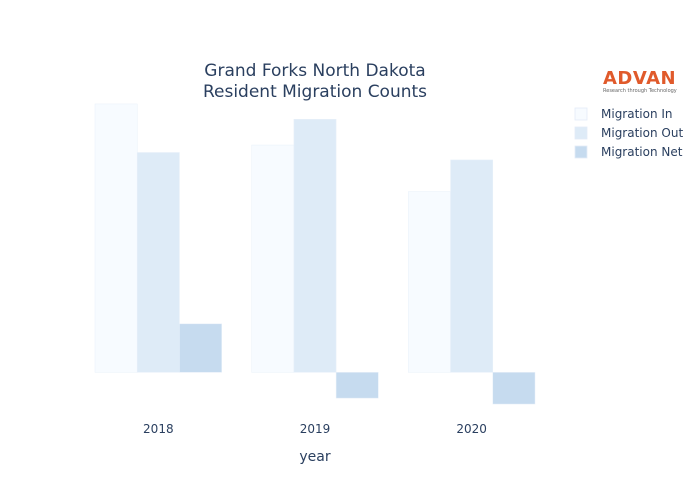 This screenshot has height=504, width=700. Describe the element at coordinates (116, 238) in the screenshot. I see `bar-migration-in-2018` at that location.